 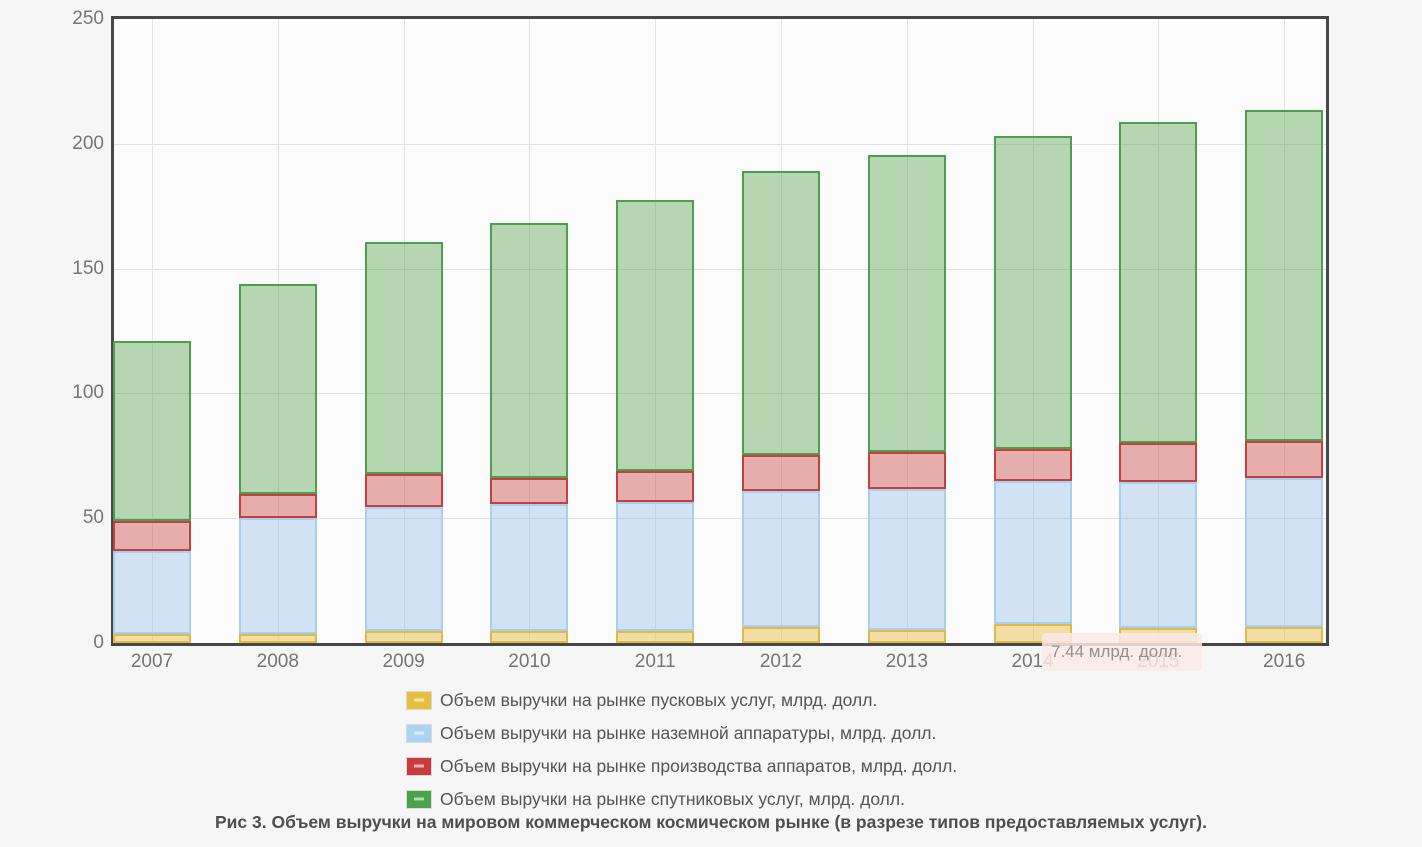 I want to click on y-tick-label: 100, so click(x=88, y=393).